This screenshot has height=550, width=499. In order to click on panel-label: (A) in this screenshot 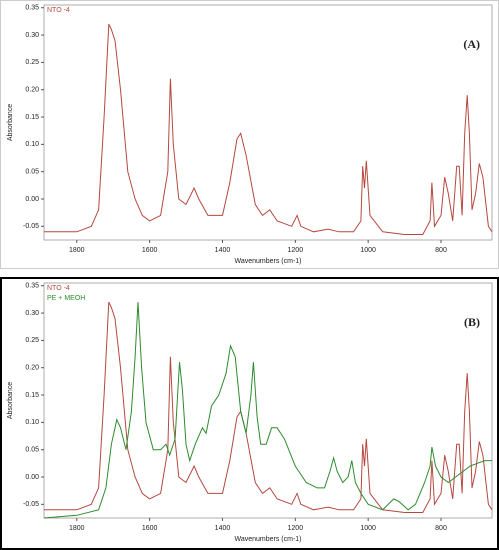, I will do `click(471, 44)`.